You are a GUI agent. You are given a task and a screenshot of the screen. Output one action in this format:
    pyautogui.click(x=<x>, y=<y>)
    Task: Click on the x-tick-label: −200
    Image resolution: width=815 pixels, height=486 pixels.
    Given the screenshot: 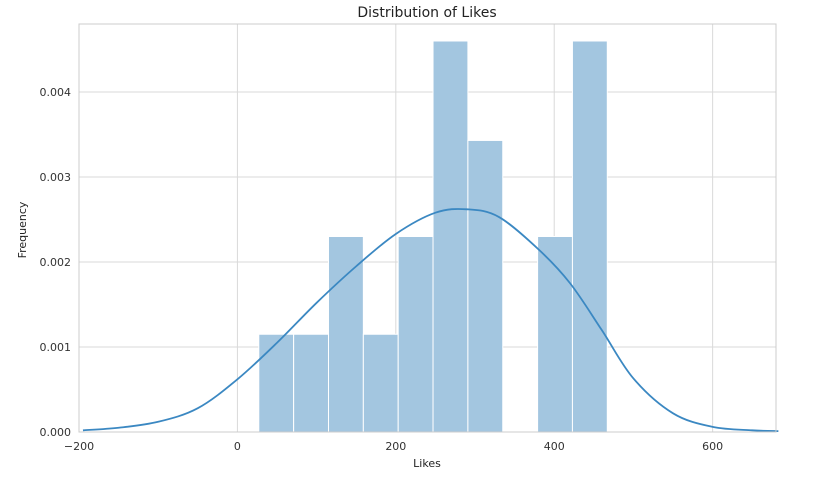 What is the action you would take?
    pyautogui.click(x=79, y=446)
    